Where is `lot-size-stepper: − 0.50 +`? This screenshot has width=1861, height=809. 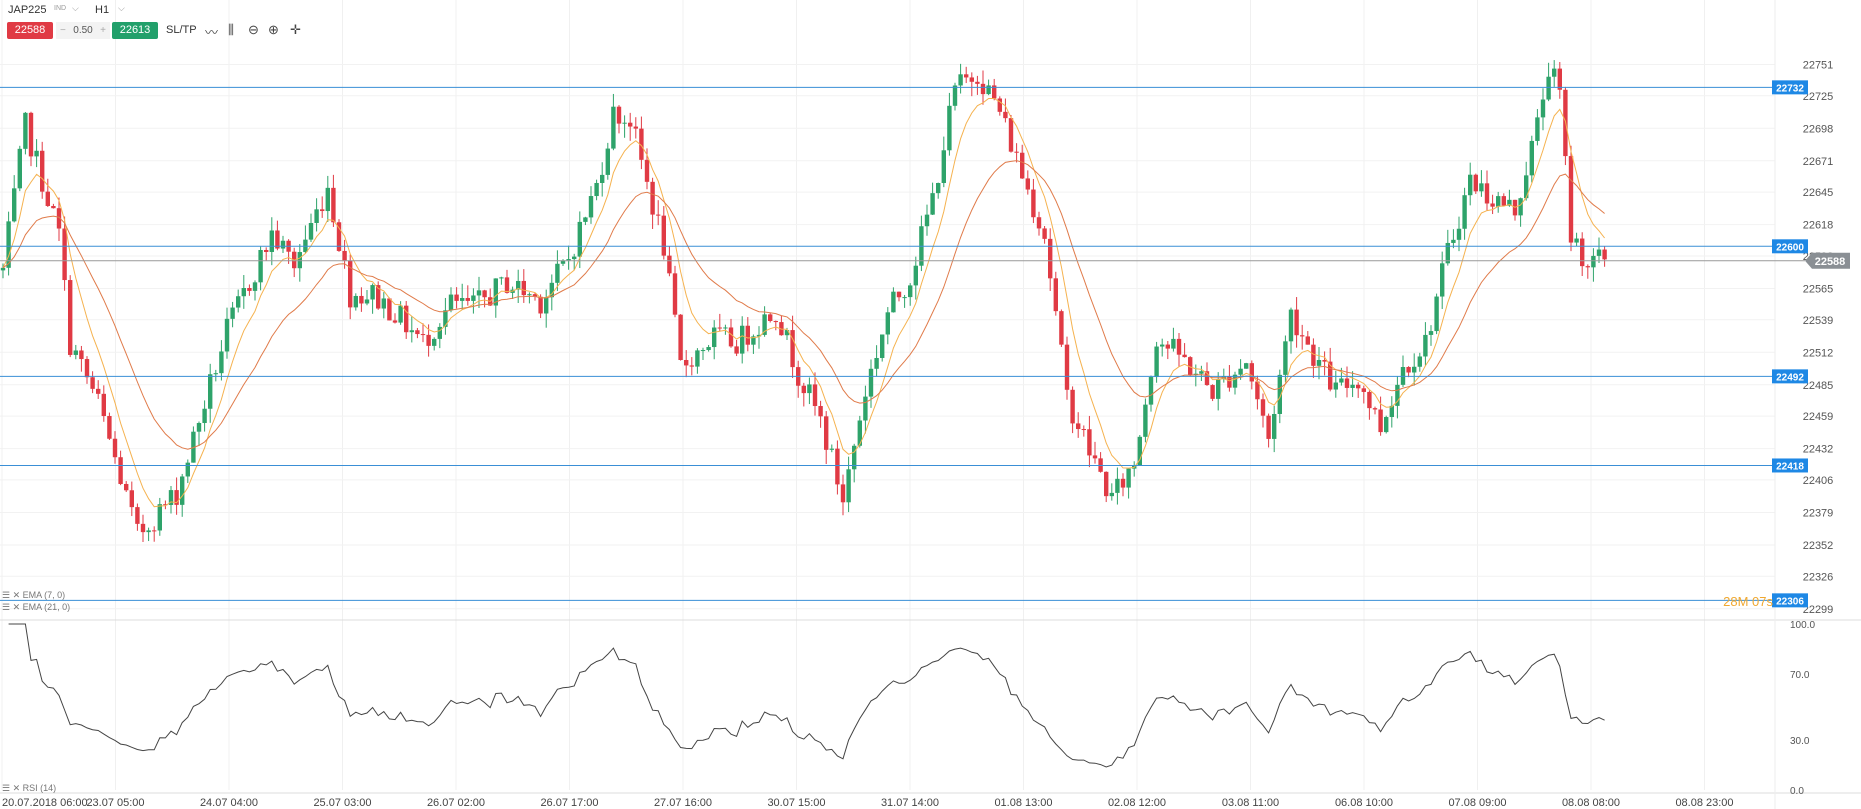 lot-size-stepper: − 0.50 + is located at coordinates (83, 30).